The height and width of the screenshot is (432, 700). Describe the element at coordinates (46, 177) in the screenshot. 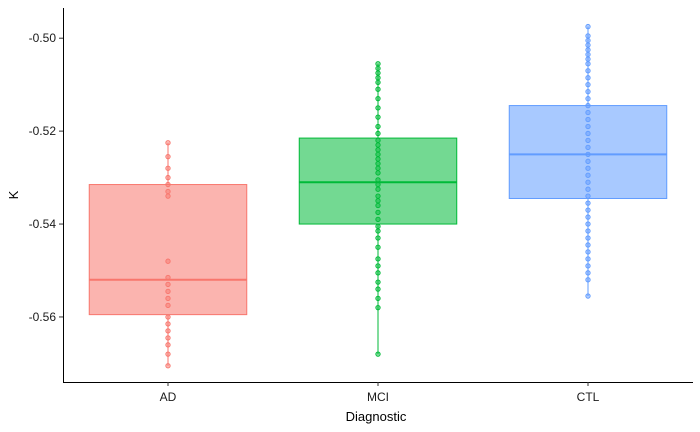

I see `y-axis-ticks: -0.56 -0.54 -0.52 -0.50` at that location.